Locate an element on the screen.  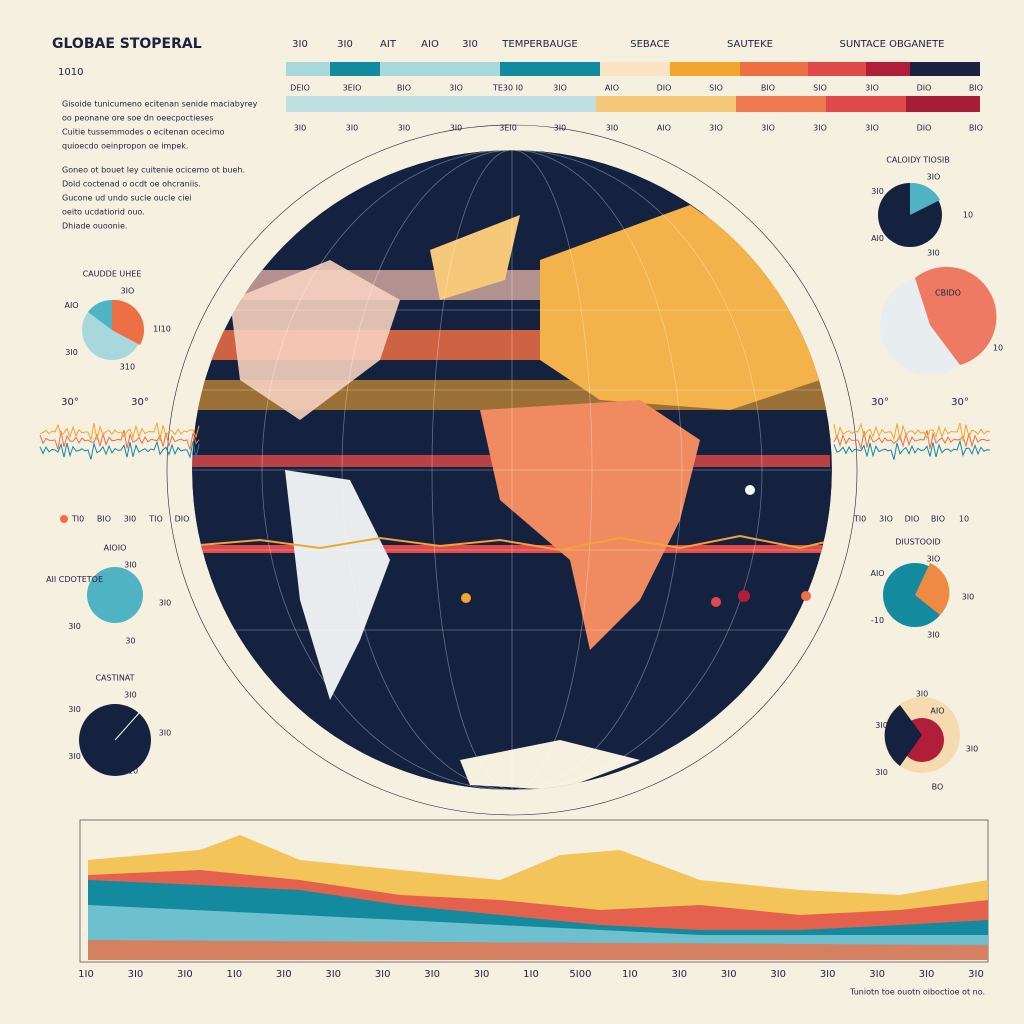
label: 1I10 is located at coordinates (162, 329).